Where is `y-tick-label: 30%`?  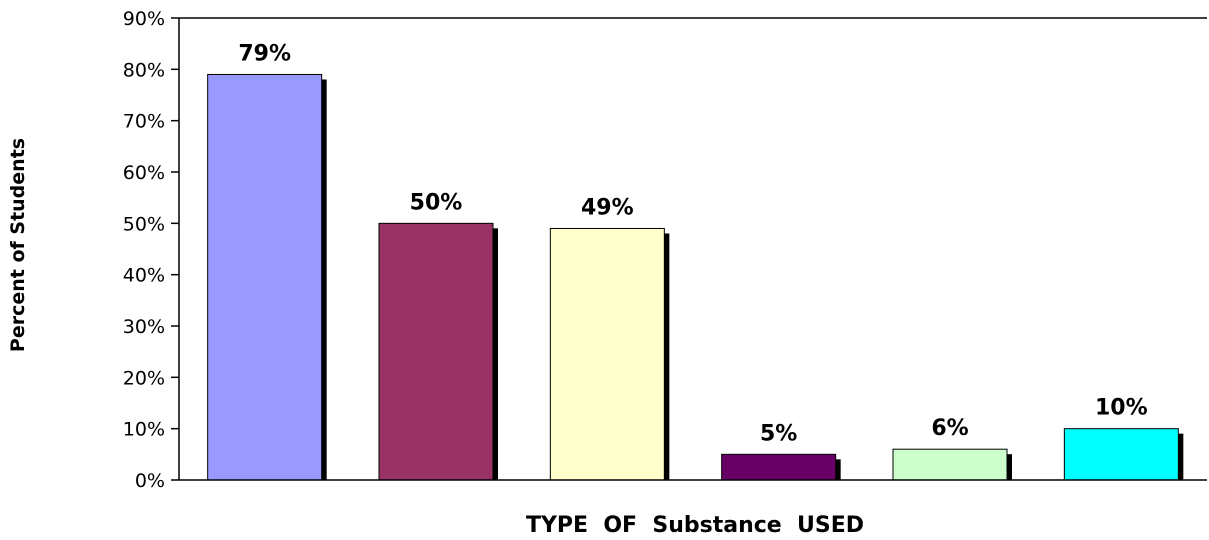 y-tick-label: 30% is located at coordinates (144, 327).